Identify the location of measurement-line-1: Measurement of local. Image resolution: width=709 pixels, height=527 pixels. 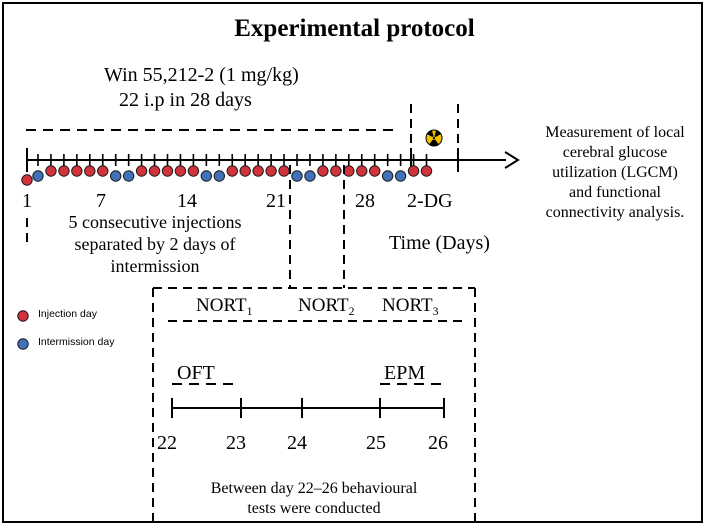
(615, 132).